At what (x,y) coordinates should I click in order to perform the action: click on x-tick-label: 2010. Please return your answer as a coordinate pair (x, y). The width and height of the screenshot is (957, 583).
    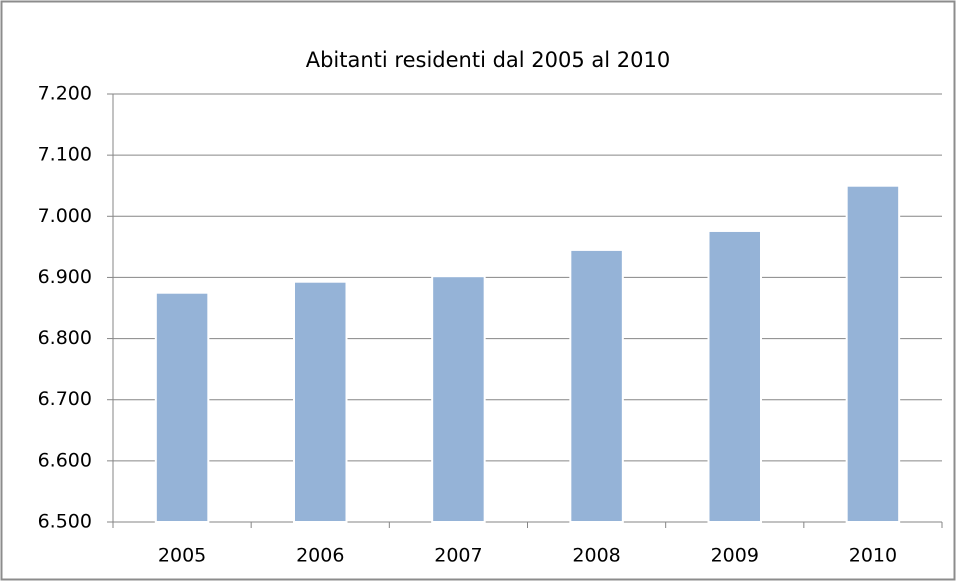
    Looking at the image, I should click on (873, 556).